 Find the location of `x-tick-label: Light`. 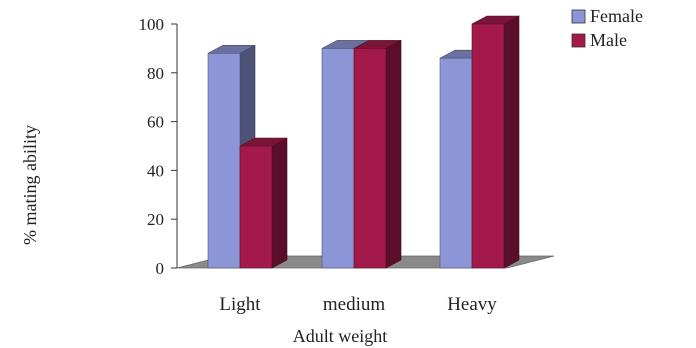

x-tick-label: Light is located at coordinates (240, 304).